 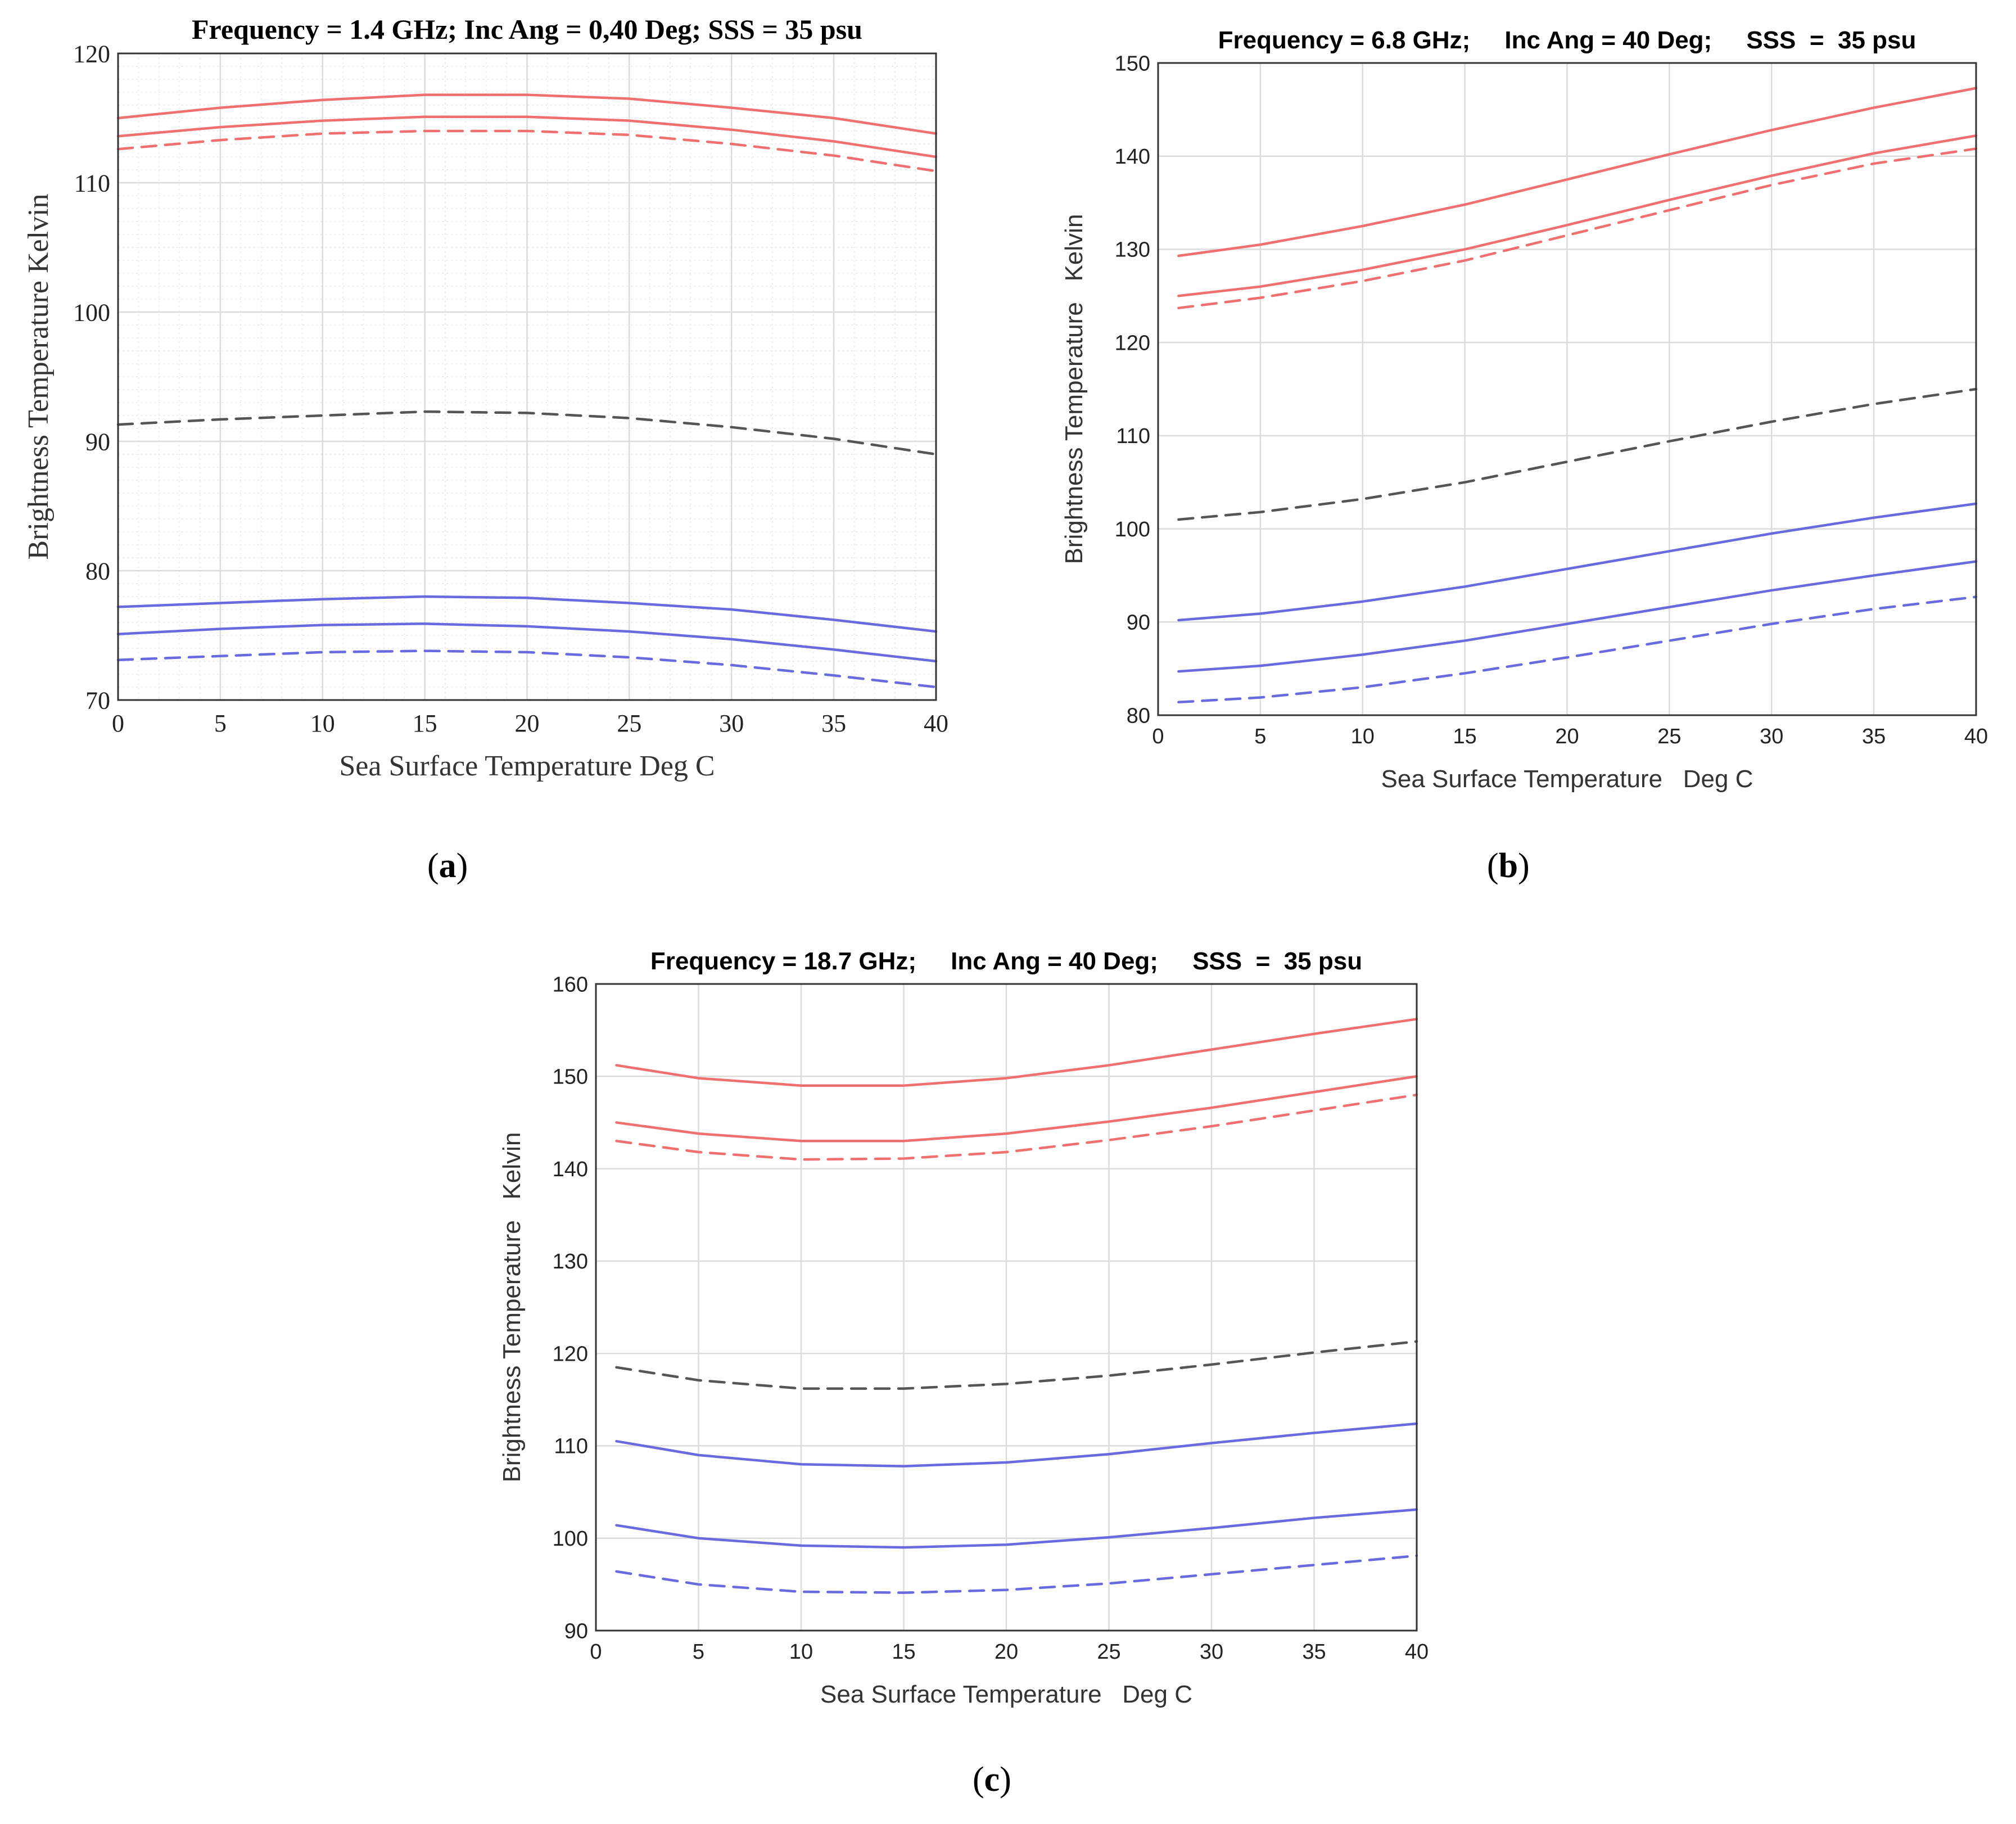 I want to click on panel-label-a-open: (, so click(x=433, y=866).